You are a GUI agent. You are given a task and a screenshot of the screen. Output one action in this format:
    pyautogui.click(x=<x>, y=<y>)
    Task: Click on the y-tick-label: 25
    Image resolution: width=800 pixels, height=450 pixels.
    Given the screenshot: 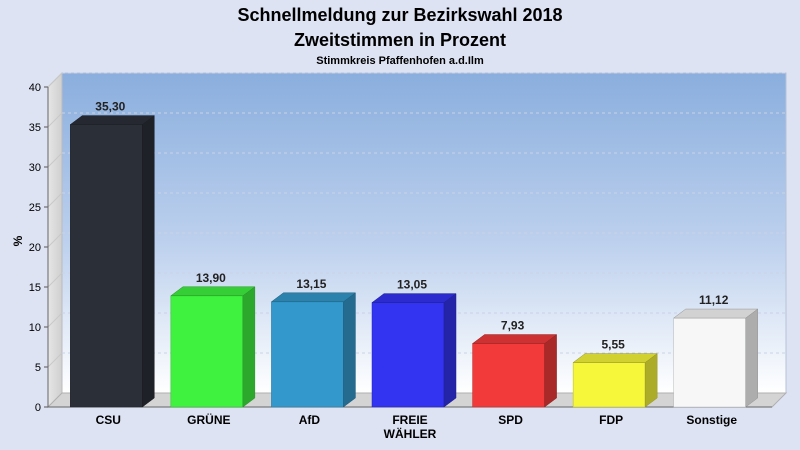 What is the action you would take?
    pyautogui.click(x=35, y=208)
    